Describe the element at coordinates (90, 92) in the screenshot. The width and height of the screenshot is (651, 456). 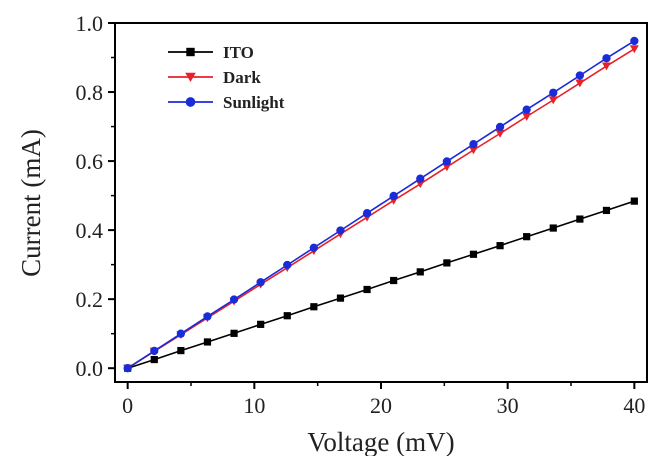
I see `y-tick-label: 0.8` at that location.